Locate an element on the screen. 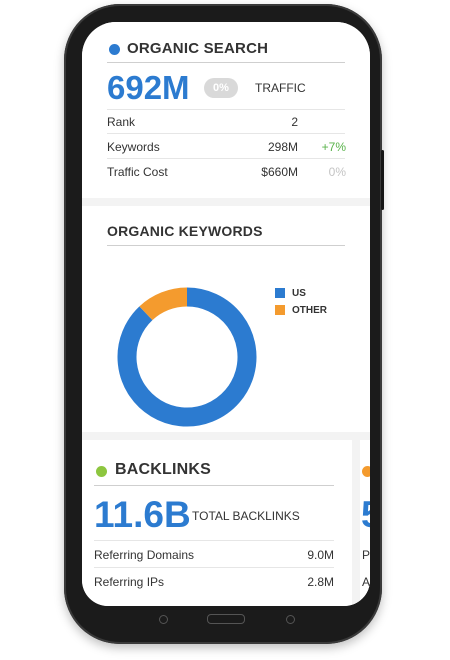 This screenshot has width=450, height=660. referring-ips-value: 2.8M is located at coordinates (320, 582).